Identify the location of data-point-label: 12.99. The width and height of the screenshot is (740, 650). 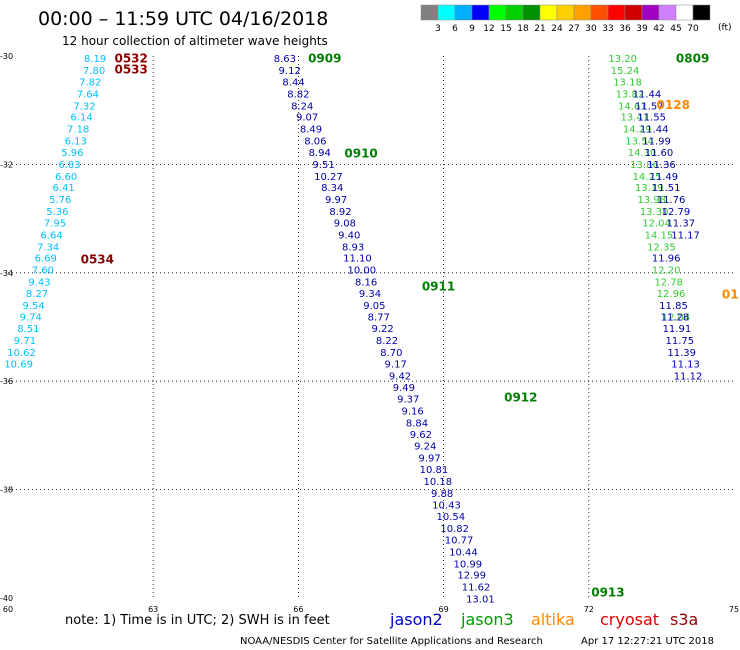
(471, 576).